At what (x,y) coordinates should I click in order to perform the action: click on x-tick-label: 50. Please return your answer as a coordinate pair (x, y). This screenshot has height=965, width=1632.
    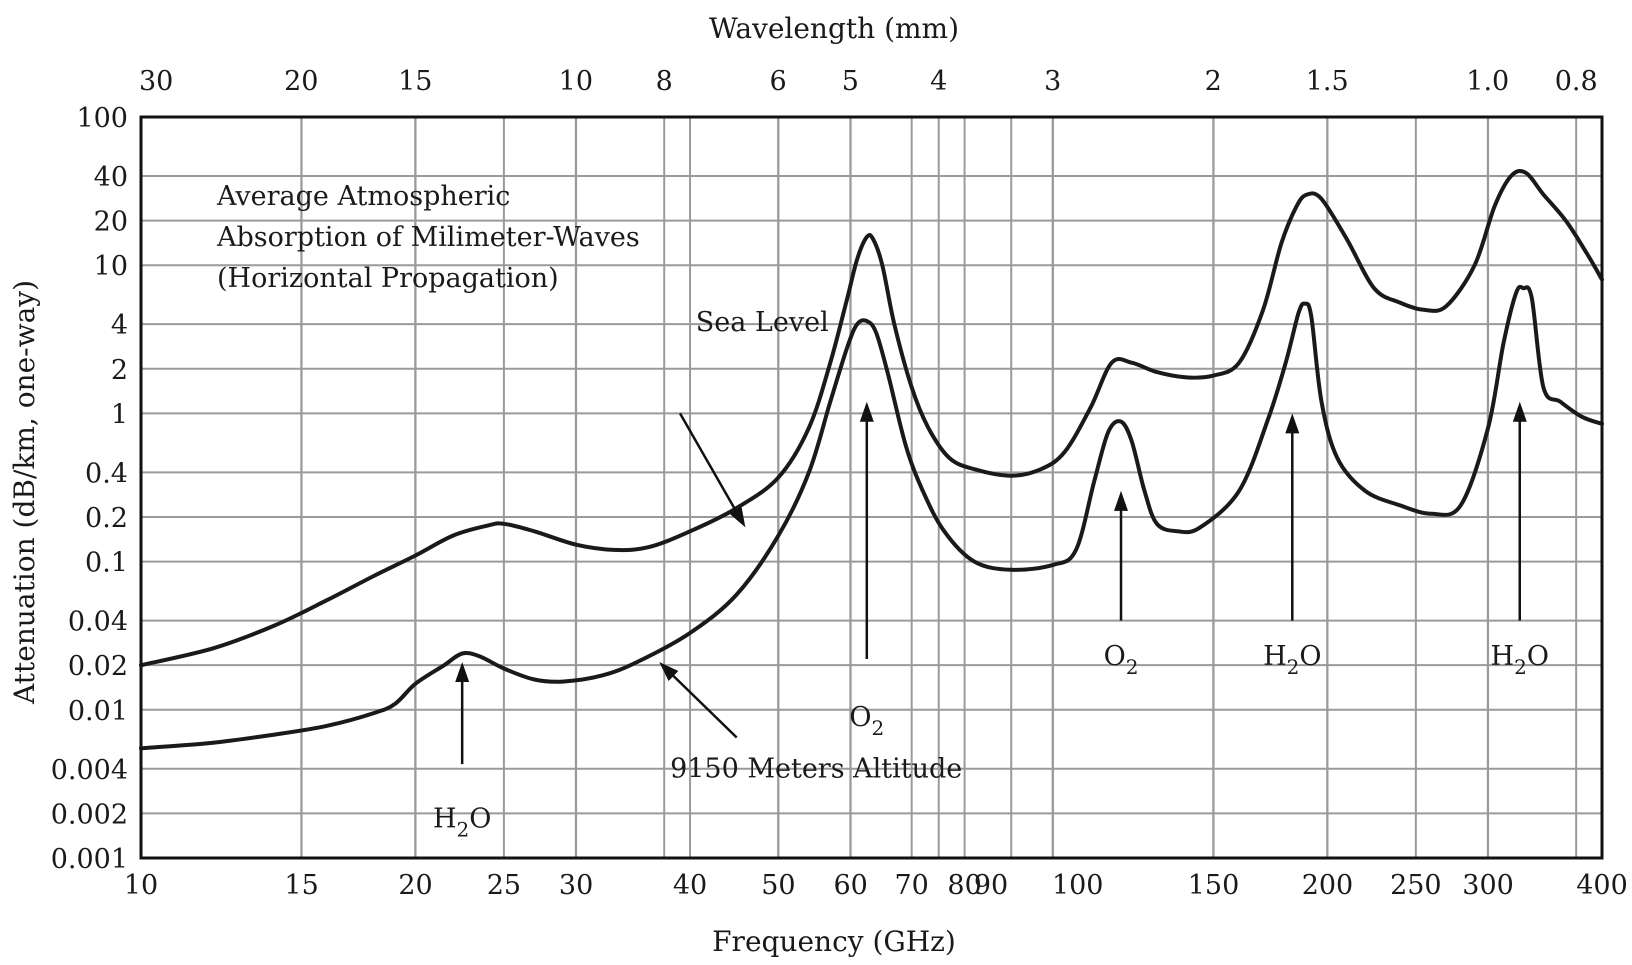
    Looking at the image, I should click on (778, 885).